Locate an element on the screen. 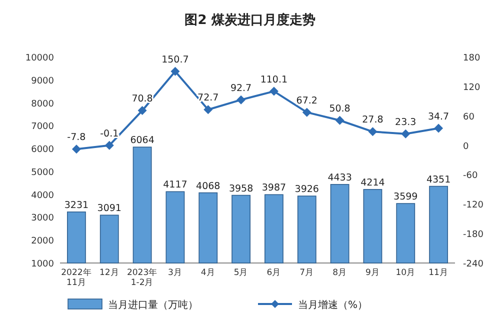 The height and width of the screenshot is (324, 500). data-label: 4117 is located at coordinates (175, 185).